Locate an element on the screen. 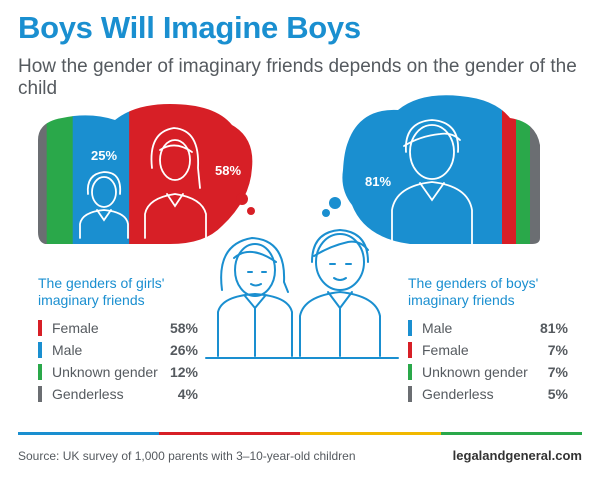  girls-legend-title: The genders of girls' imaginary friends is located at coordinates (101, 291).